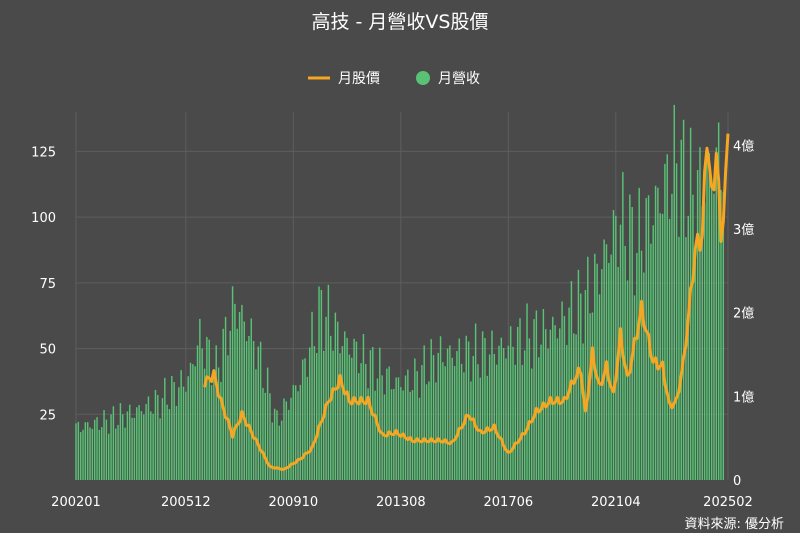 This screenshot has height=533, width=800. Describe the element at coordinates (423, 78) in the screenshot. I see `legend-revenue-swatch` at that location.